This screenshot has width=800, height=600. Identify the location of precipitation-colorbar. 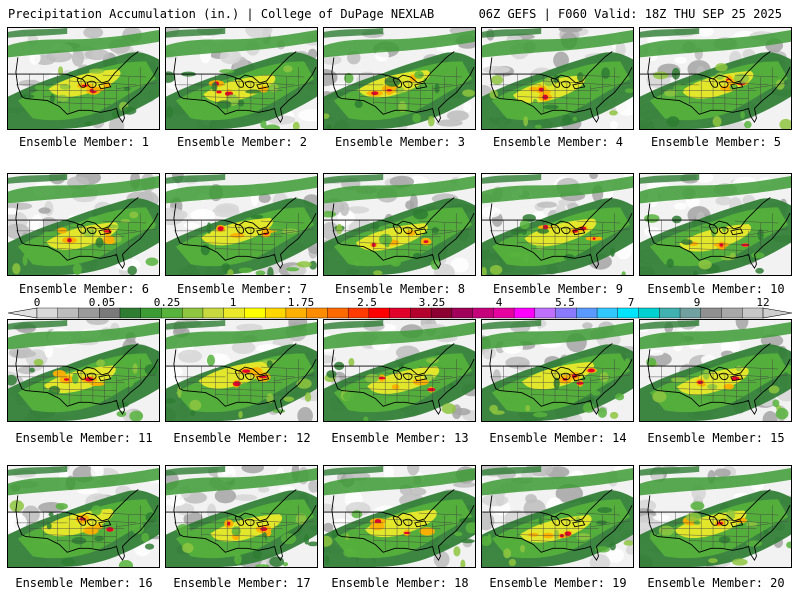
(400, 313).